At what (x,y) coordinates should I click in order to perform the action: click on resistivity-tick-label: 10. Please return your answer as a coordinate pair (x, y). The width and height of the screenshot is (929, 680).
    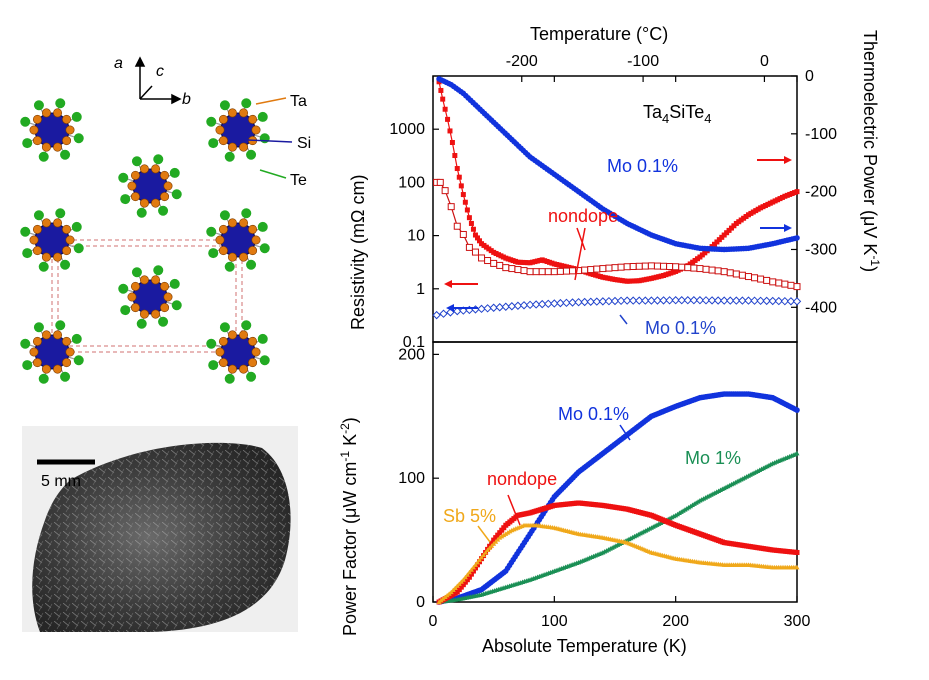
    Looking at the image, I should click on (416, 236).